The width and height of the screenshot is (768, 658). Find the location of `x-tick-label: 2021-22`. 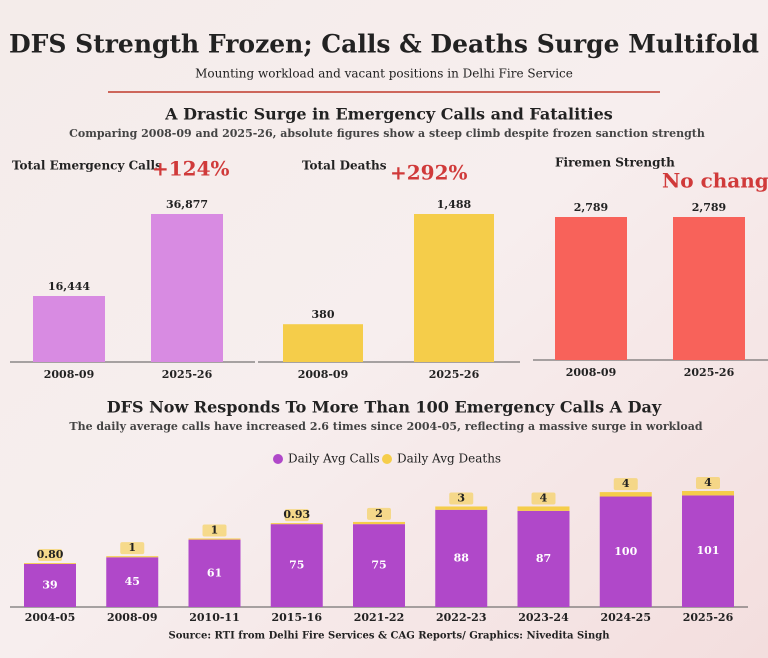

x-tick-label: 2021-22 is located at coordinates (379, 617).